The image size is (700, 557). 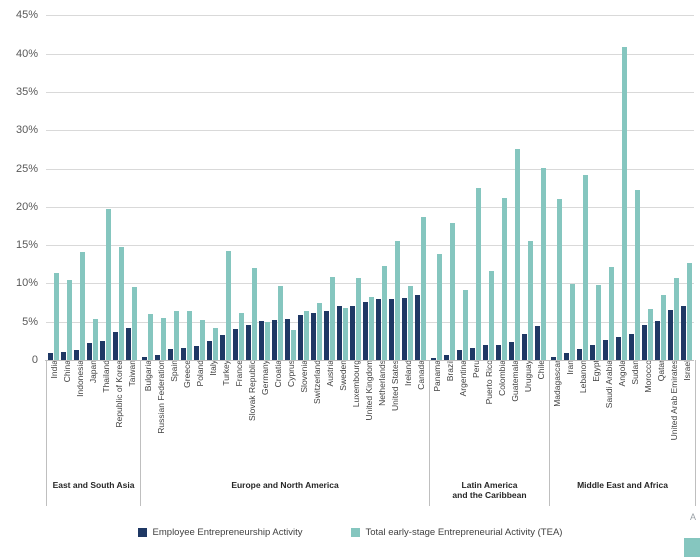 I want to click on country-label: Spain, so click(x=174, y=416).